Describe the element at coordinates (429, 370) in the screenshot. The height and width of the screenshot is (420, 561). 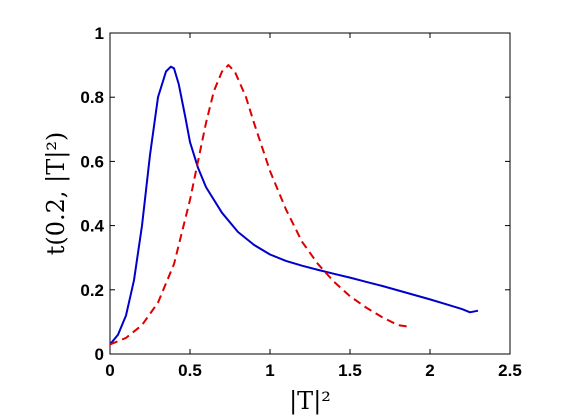
I see `x-tick-label: 2` at that location.